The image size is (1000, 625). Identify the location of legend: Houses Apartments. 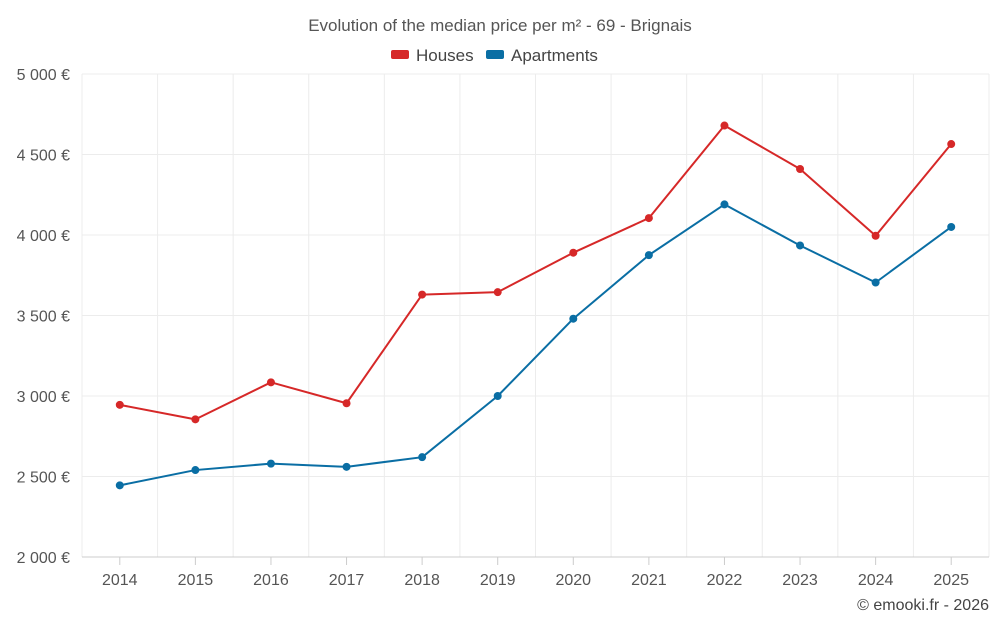
(494, 55).